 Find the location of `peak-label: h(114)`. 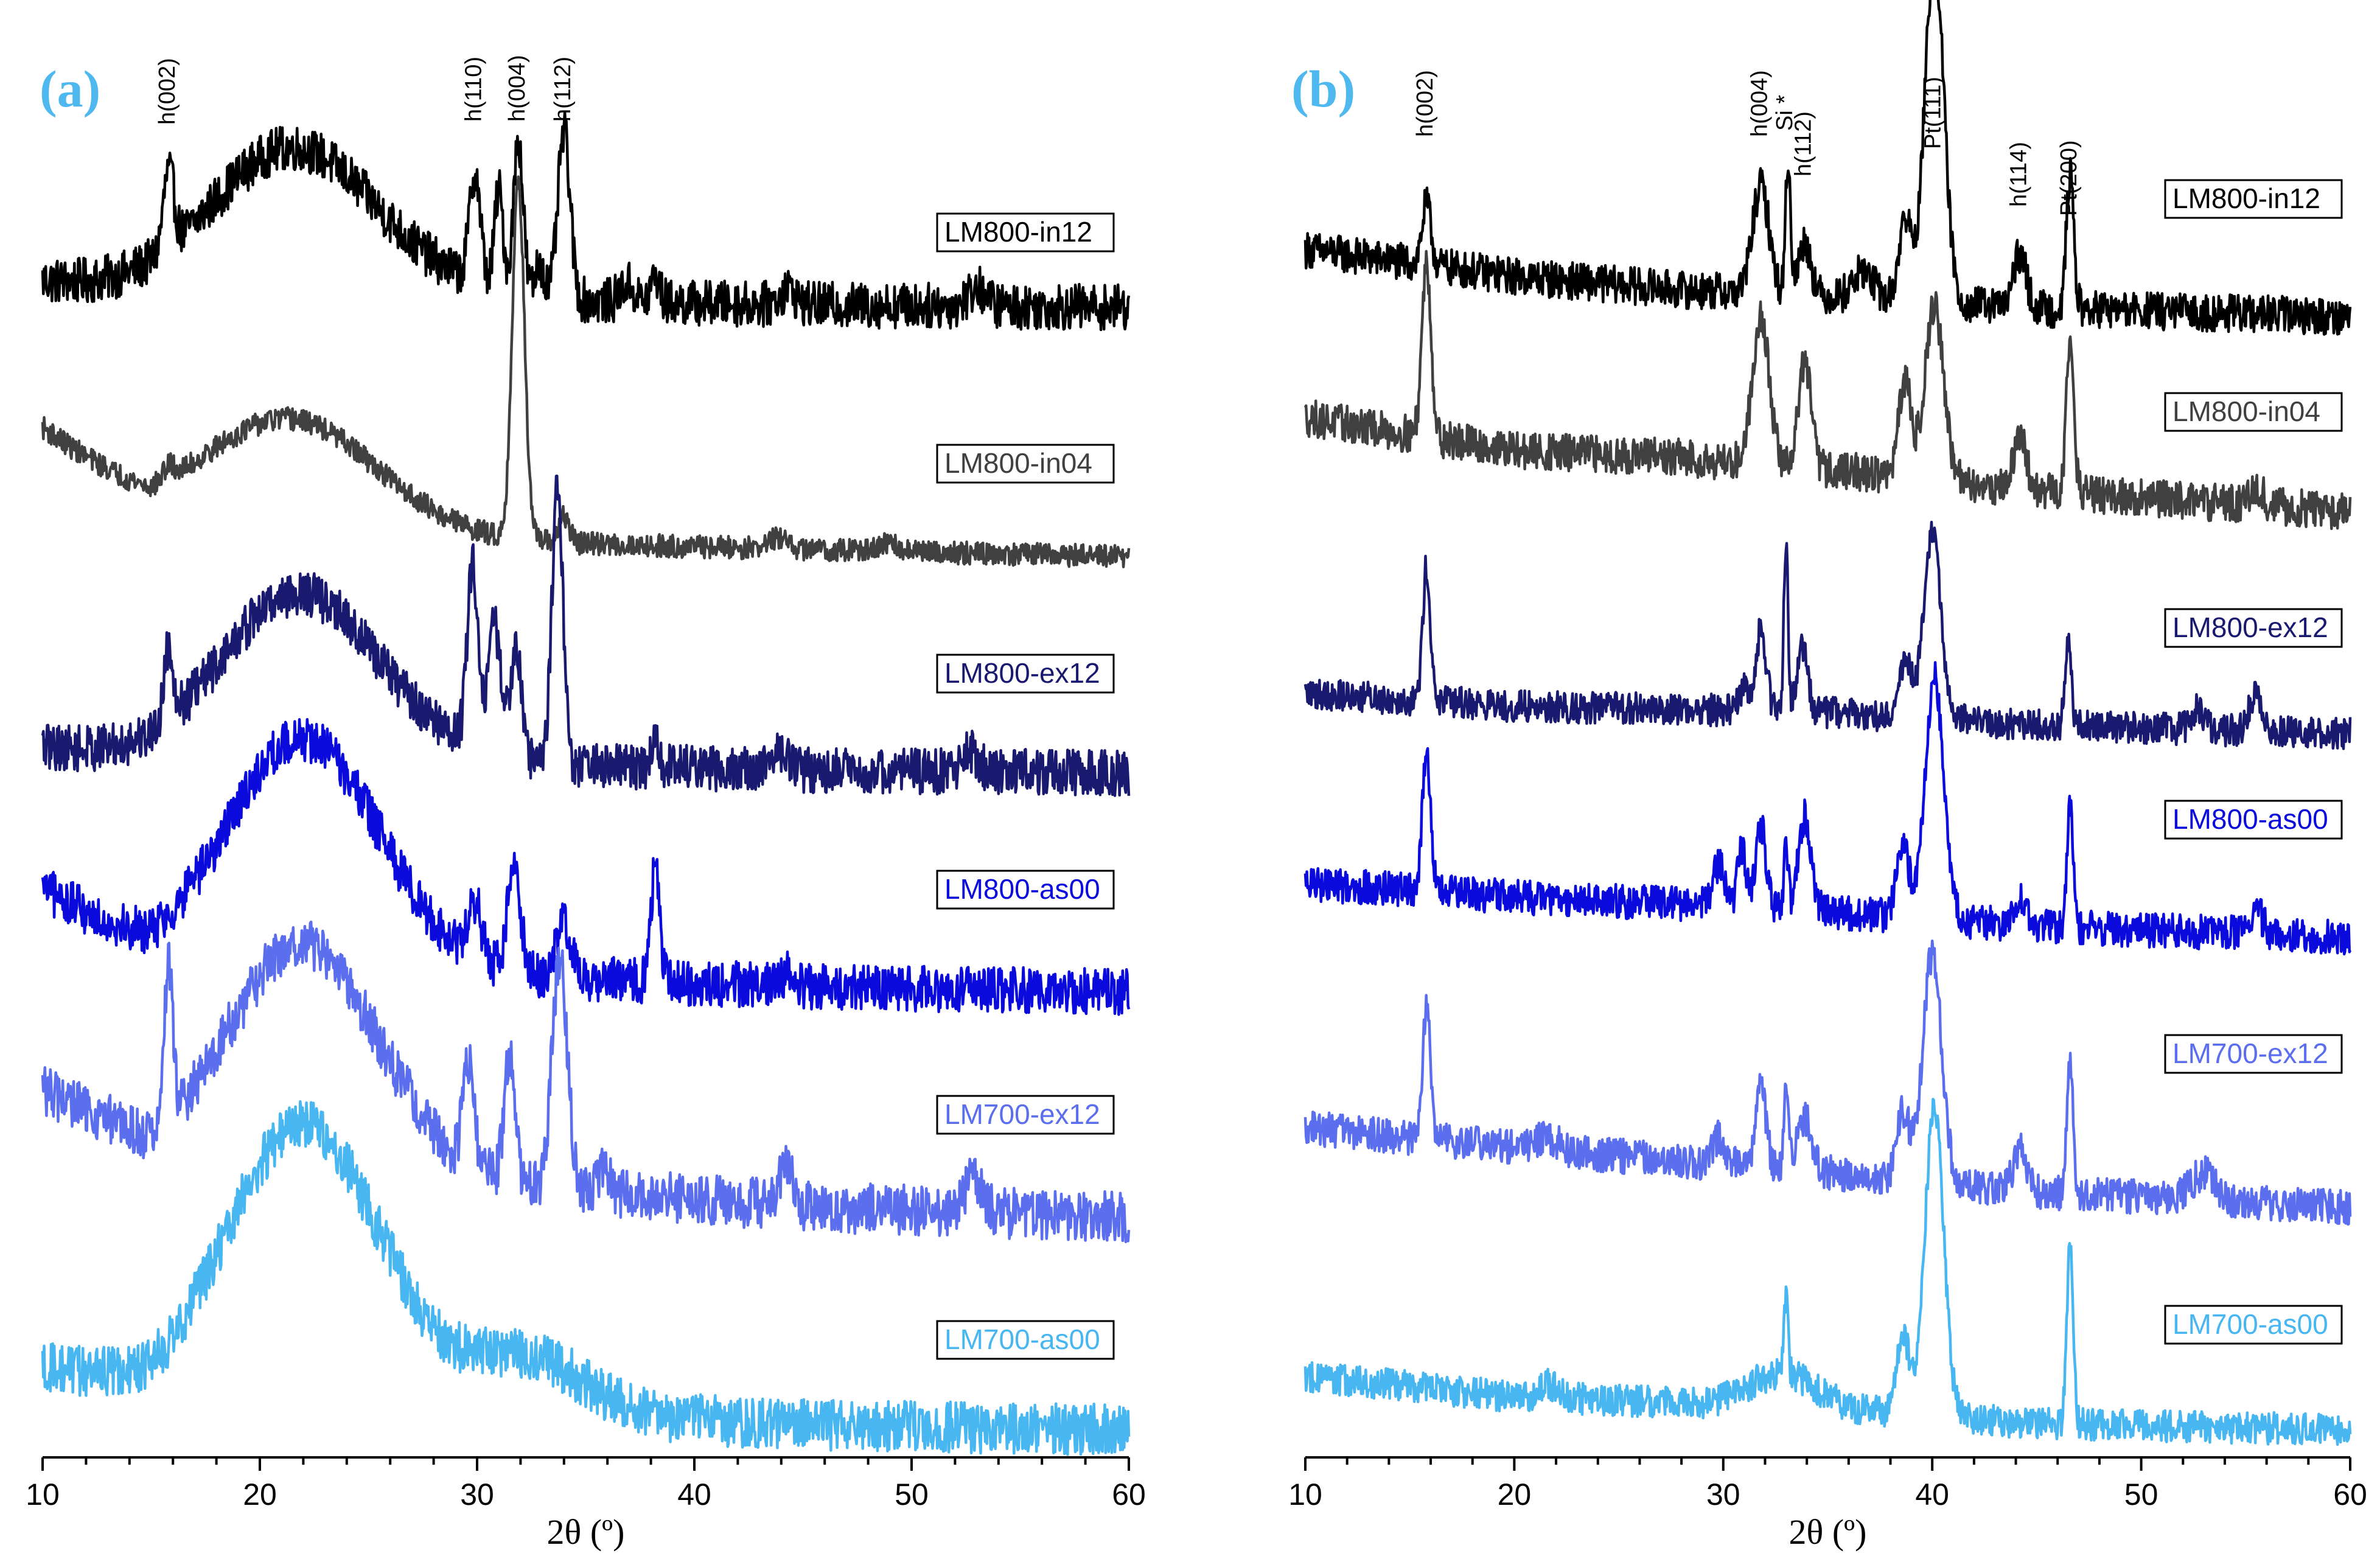

peak-label: h(114) is located at coordinates (2018, 174).